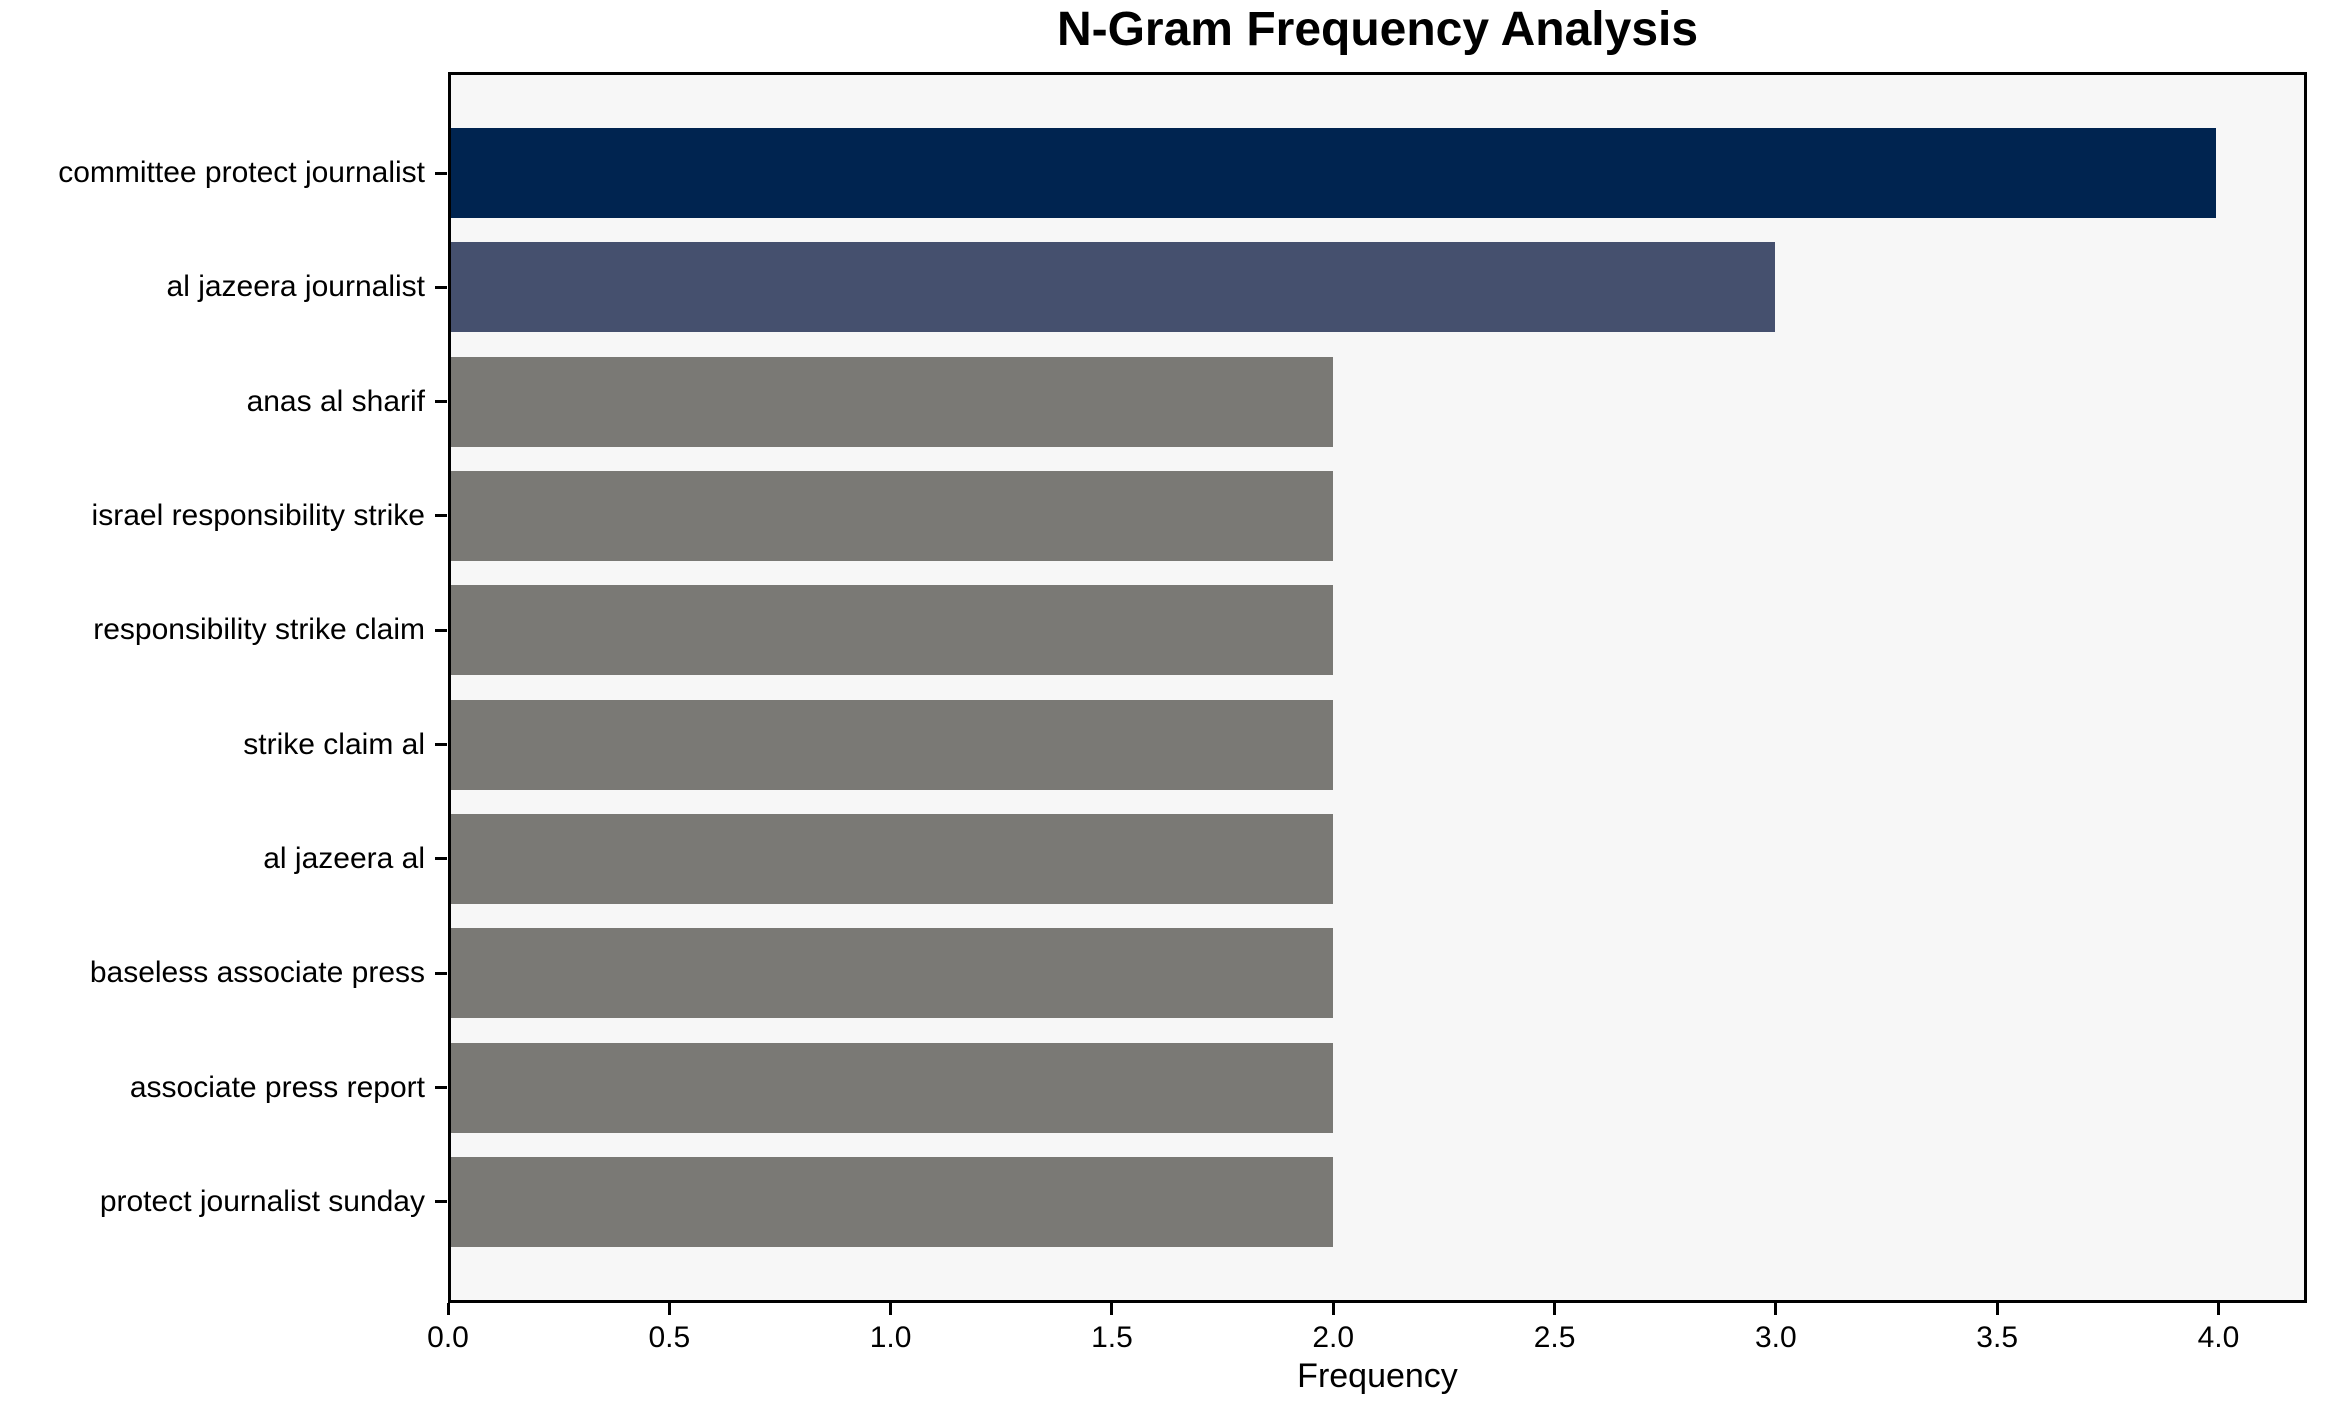 Image resolution: width=2326 pixels, height=1414 pixels. What do you see at coordinates (258, 515) in the screenshot?
I see `y-tick-label: israel responsibility strike` at bounding box center [258, 515].